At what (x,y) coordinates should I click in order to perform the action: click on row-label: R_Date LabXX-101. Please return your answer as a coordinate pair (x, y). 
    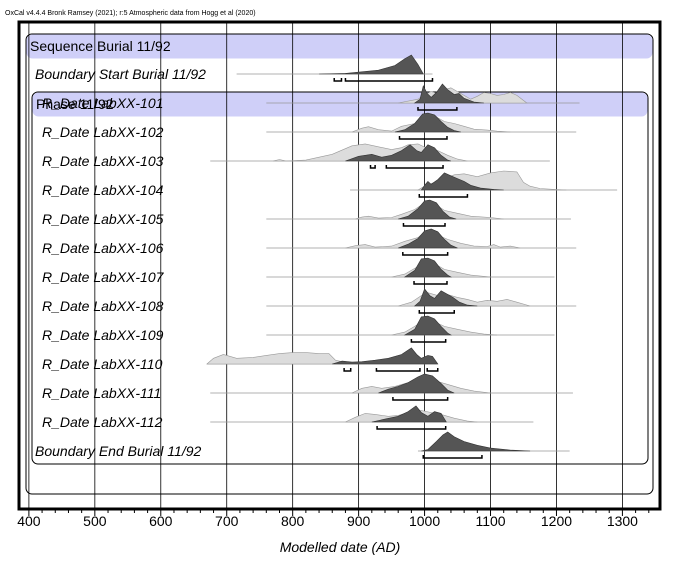
    Looking at the image, I should click on (102, 103).